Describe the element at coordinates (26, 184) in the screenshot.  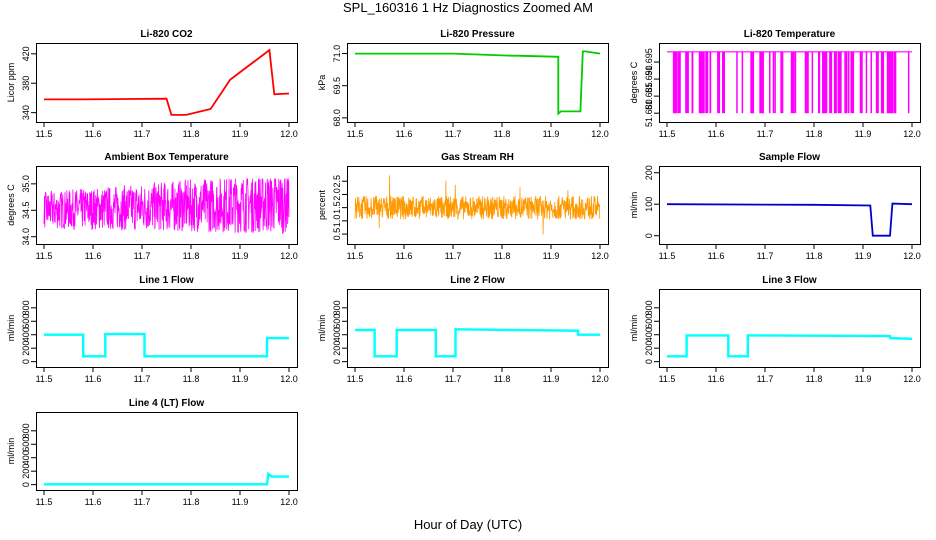
I see `y-tick-label: 35.0` at that location.